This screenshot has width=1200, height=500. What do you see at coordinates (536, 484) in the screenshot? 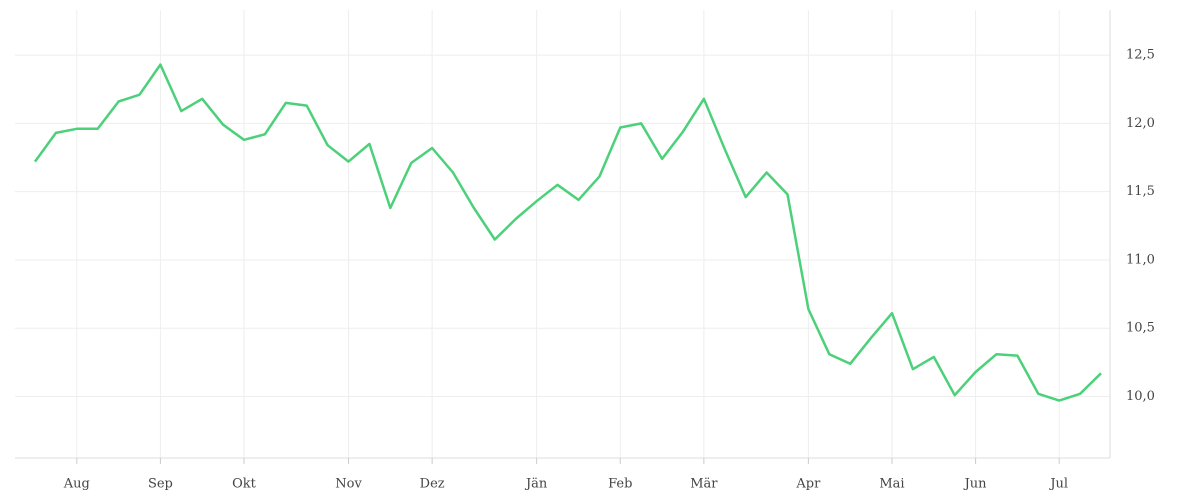
I see `x-tick-label: Jän` at bounding box center [536, 484].